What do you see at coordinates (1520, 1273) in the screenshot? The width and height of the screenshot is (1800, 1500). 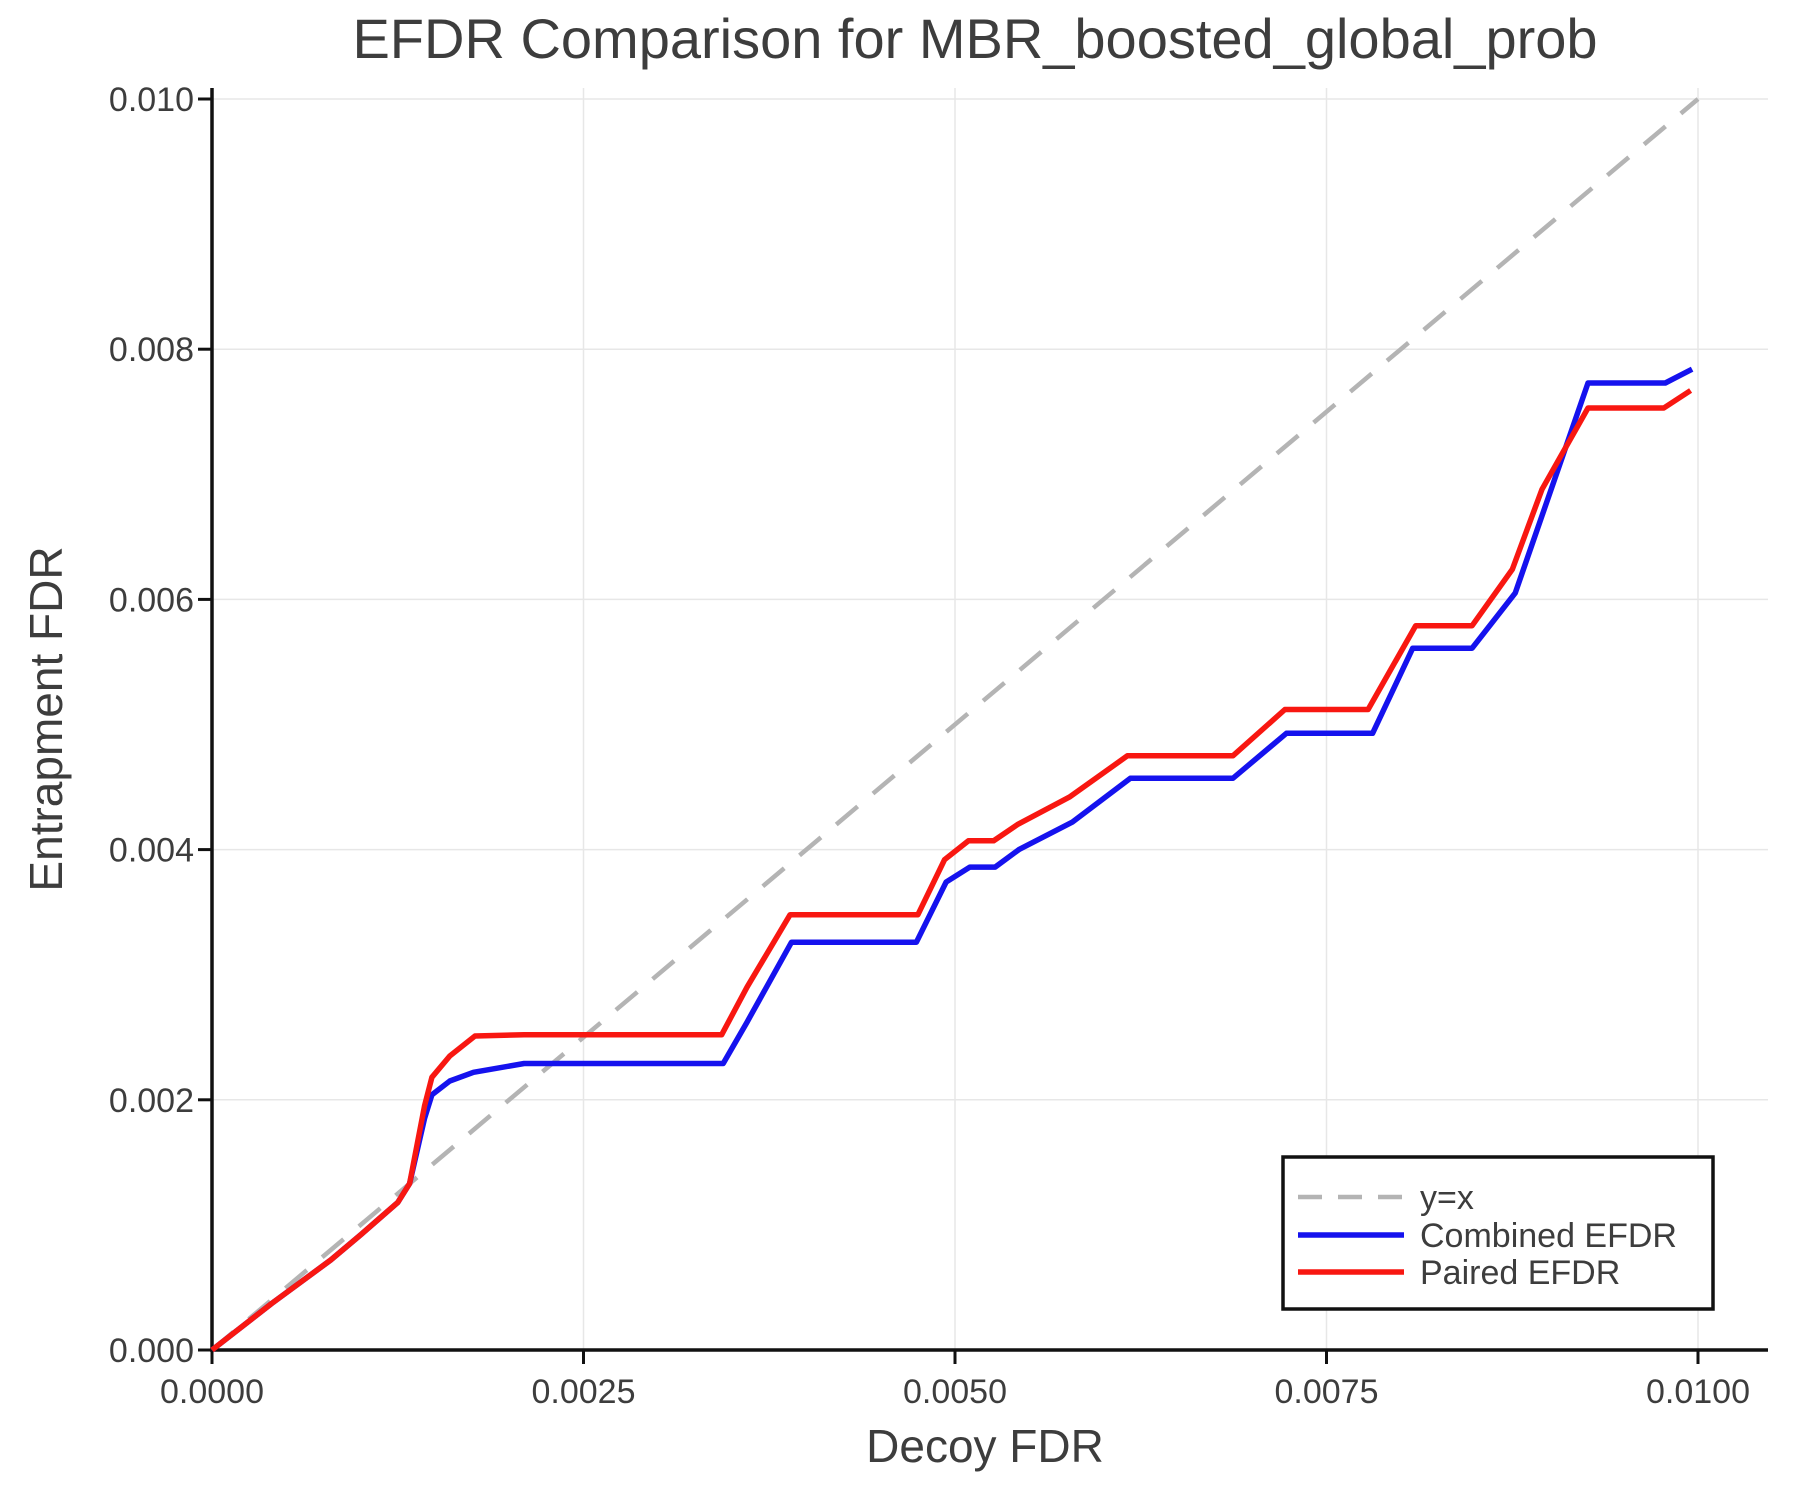 I see `legend-label-paired-efdr: Paired EFDR` at bounding box center [1520, 1273].